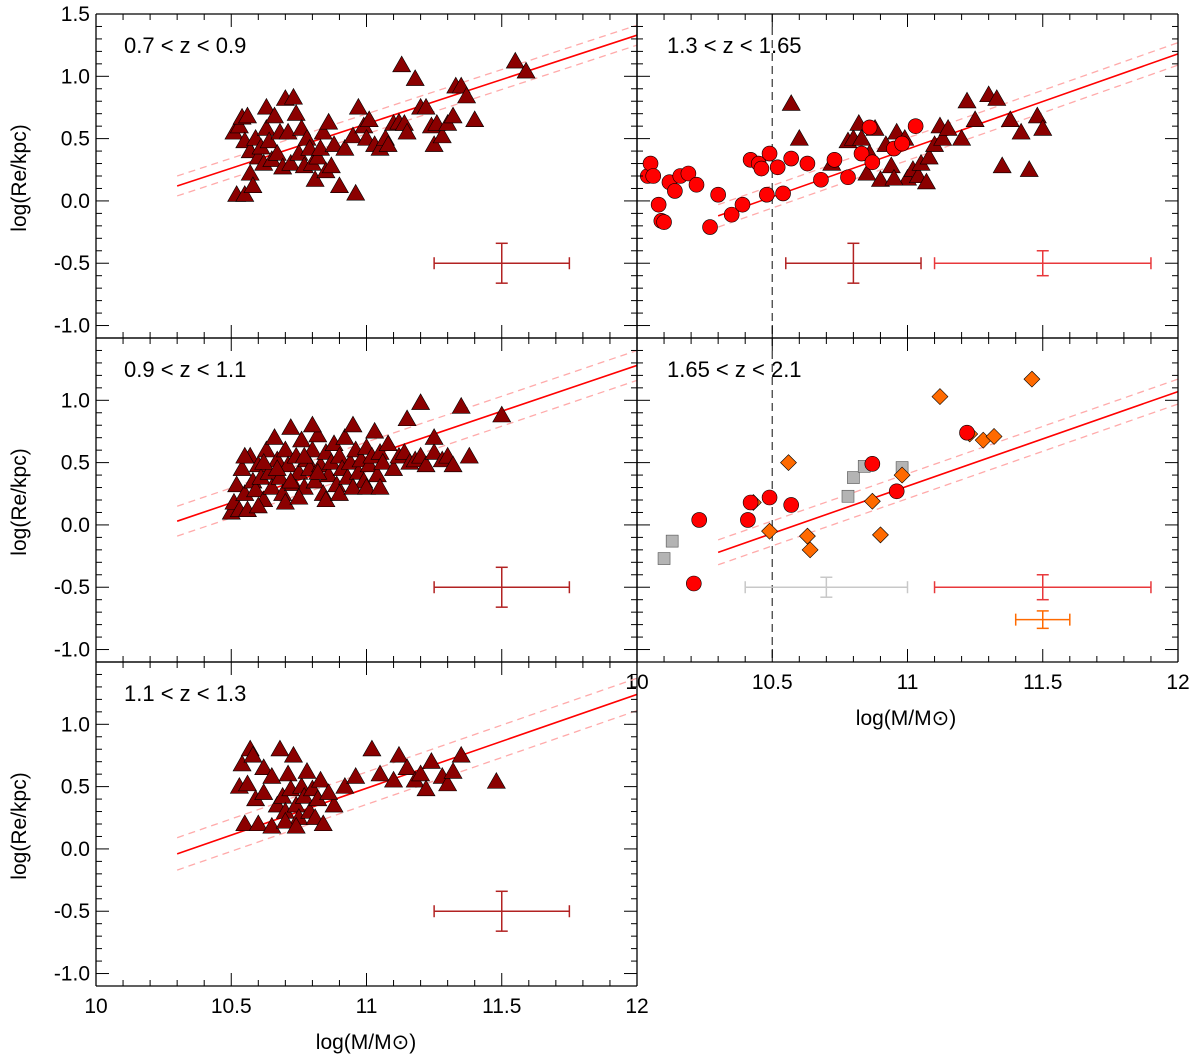  I want to click on panel-title: 0.9 < z < 1.1, so click(185, 369).